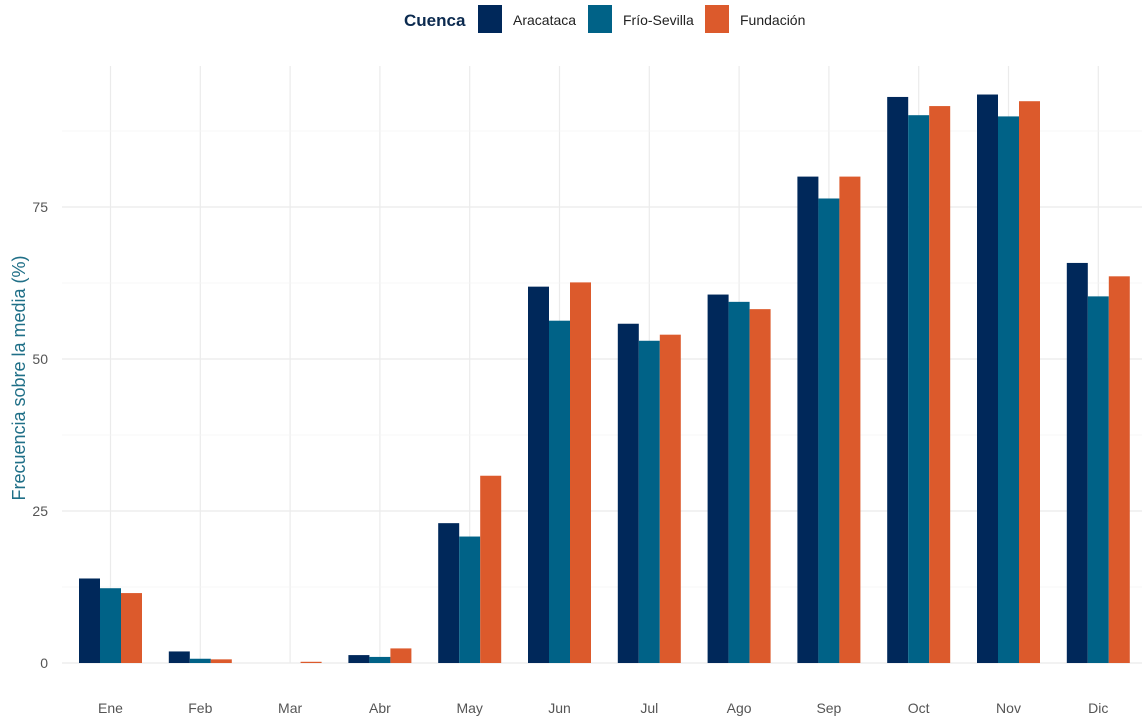 This screenshot has height=717, width=1144. What do you see at coordinates (290, 708) in the screenshot?
I see `x-tick-label: Mar` at bounding box center [290, 708].